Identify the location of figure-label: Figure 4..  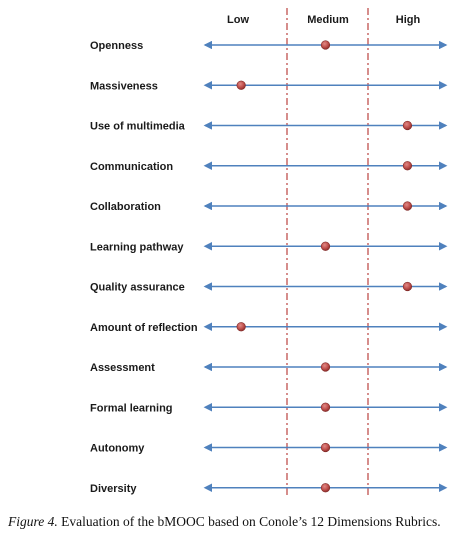
(33, 521).